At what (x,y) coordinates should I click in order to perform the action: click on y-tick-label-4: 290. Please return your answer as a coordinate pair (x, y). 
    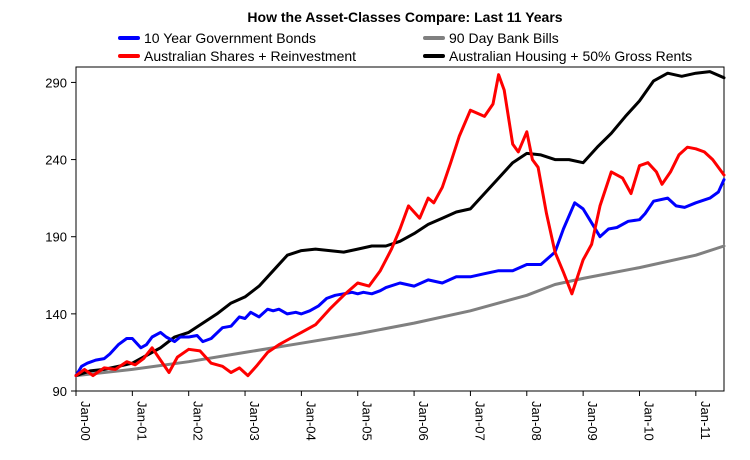
    Looking at the image, I should click on (56, 82).